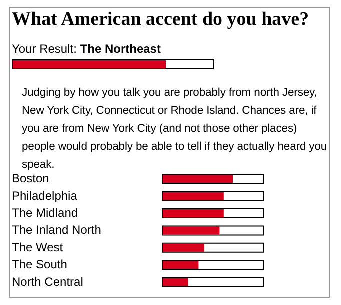 The width and height of the screenshot is (341, 305). What do you see at coordinates (120, 49) in the screenshot?
I see `y-tick-label: The Northeast` at bounding box center [120, 49].